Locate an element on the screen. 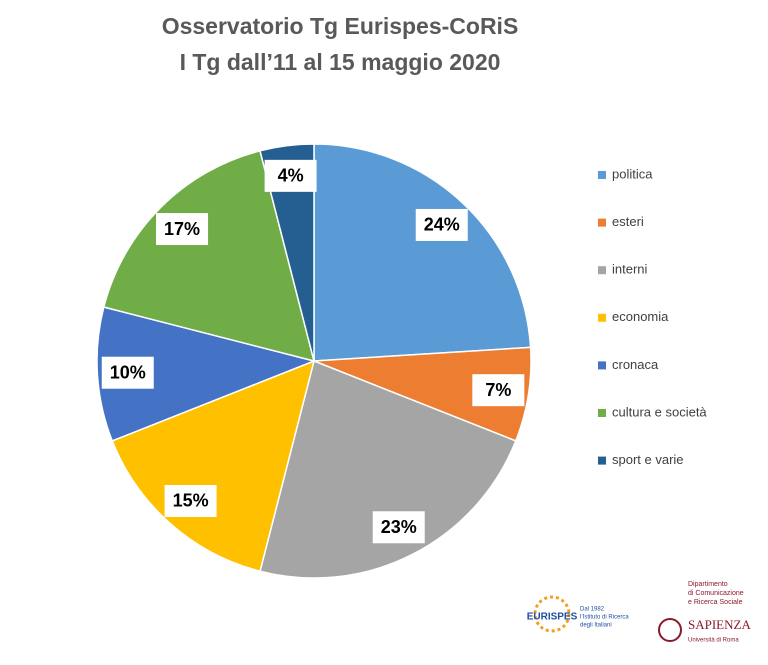  data-label: 24% is located at coordinates (442, 225).